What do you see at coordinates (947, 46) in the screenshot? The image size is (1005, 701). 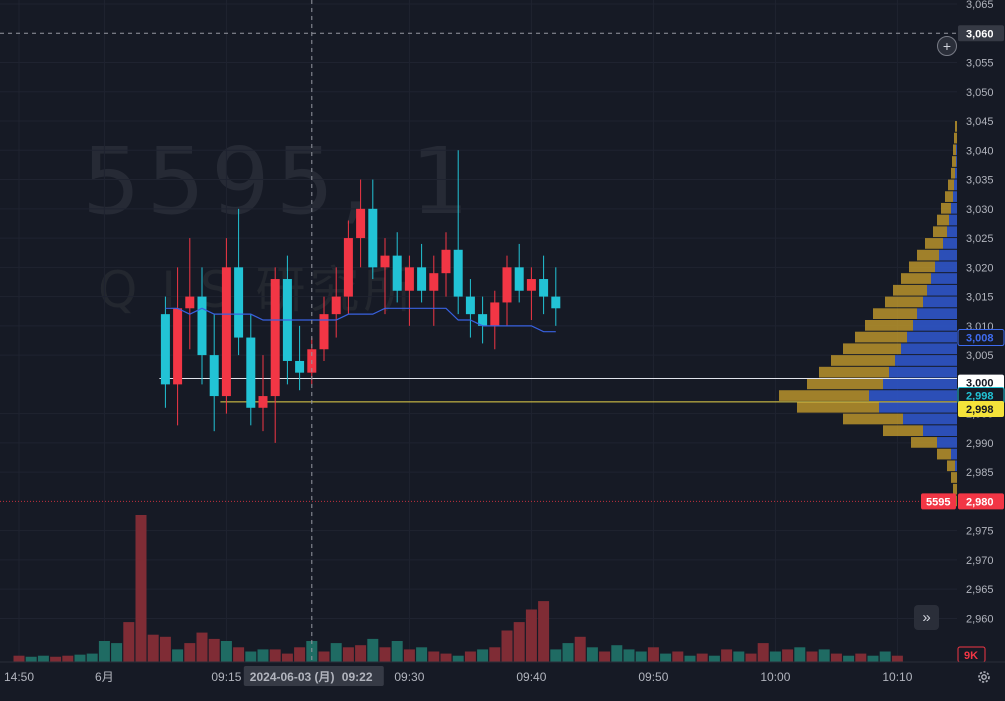 I see `add-indicator-button: +` at bounding box center [947, 46].